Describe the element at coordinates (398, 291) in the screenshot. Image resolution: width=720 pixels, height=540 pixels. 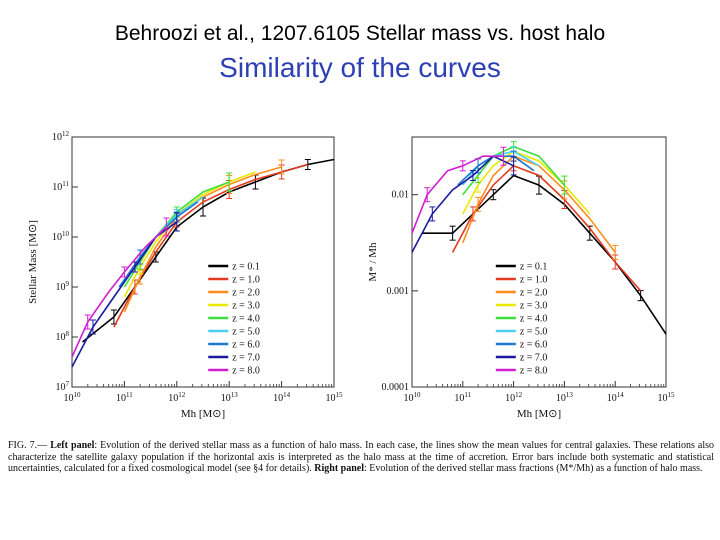
I see `y-tick-label: 0.001` at that location.